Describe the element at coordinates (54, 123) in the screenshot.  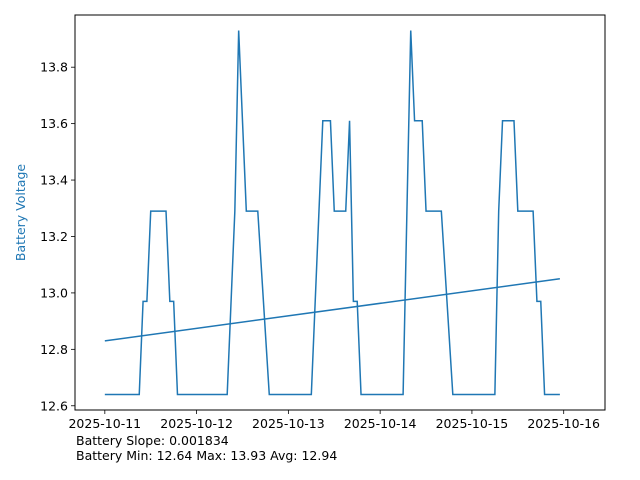
I see `y-tick-label: 13.6` at that location.